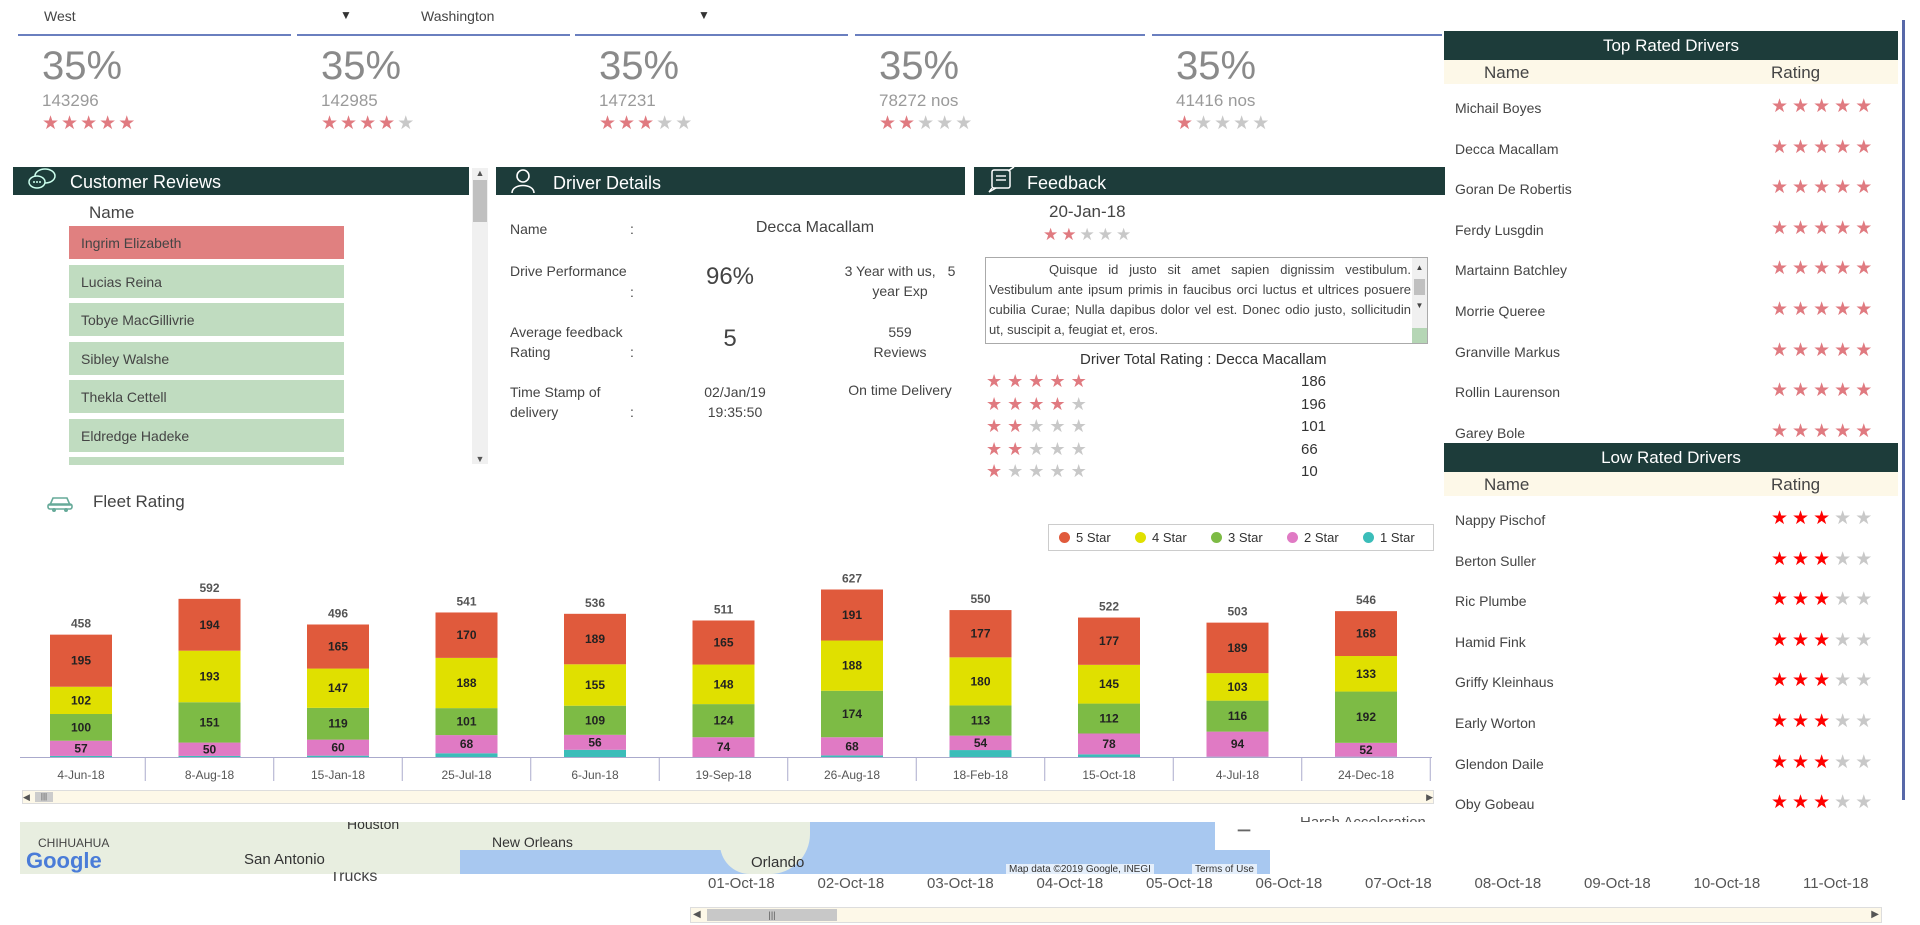  What do you see at coordinates (1398, 883) in the screenshot?
I see `date-axis-label: 07-Oct-18` at bounding box center [1398, 883].